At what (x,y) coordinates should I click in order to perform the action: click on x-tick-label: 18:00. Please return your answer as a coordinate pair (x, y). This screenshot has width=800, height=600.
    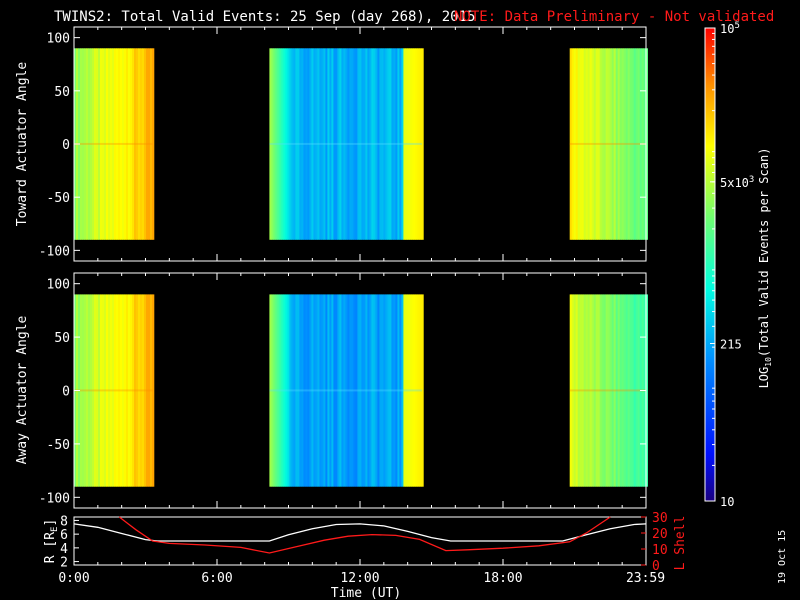
    Looking at the image, I should click on (502, 578).